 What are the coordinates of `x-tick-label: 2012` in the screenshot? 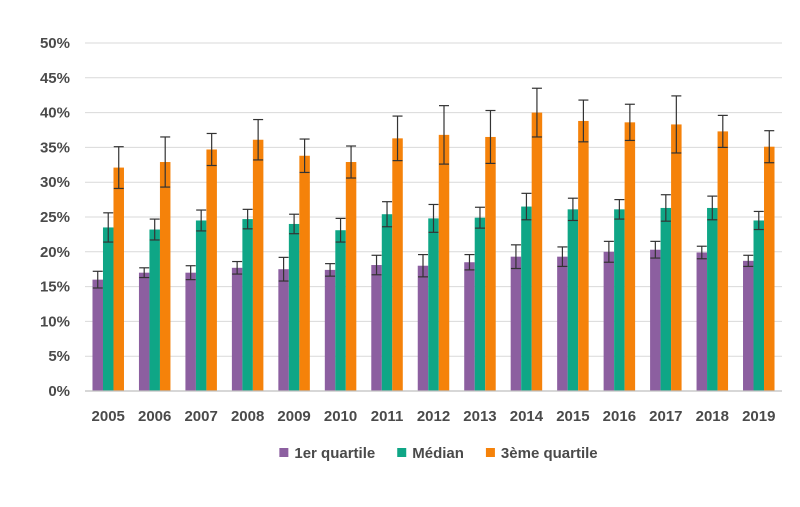 It's located at (433, 416).